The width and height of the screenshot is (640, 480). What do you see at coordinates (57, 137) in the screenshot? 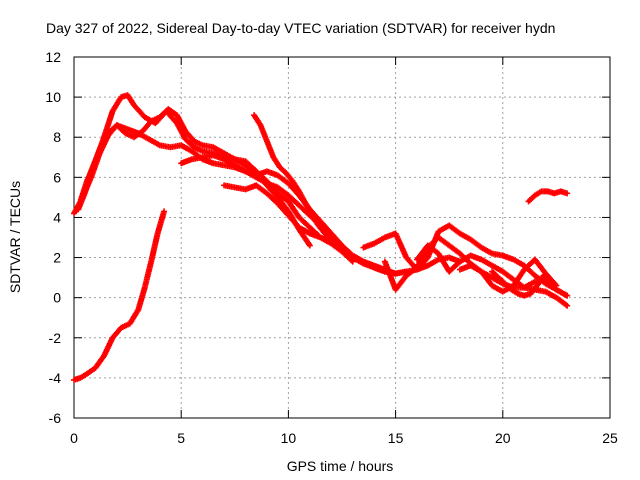
I see `y-tick-label: 8` at bounding box center [57, 137].